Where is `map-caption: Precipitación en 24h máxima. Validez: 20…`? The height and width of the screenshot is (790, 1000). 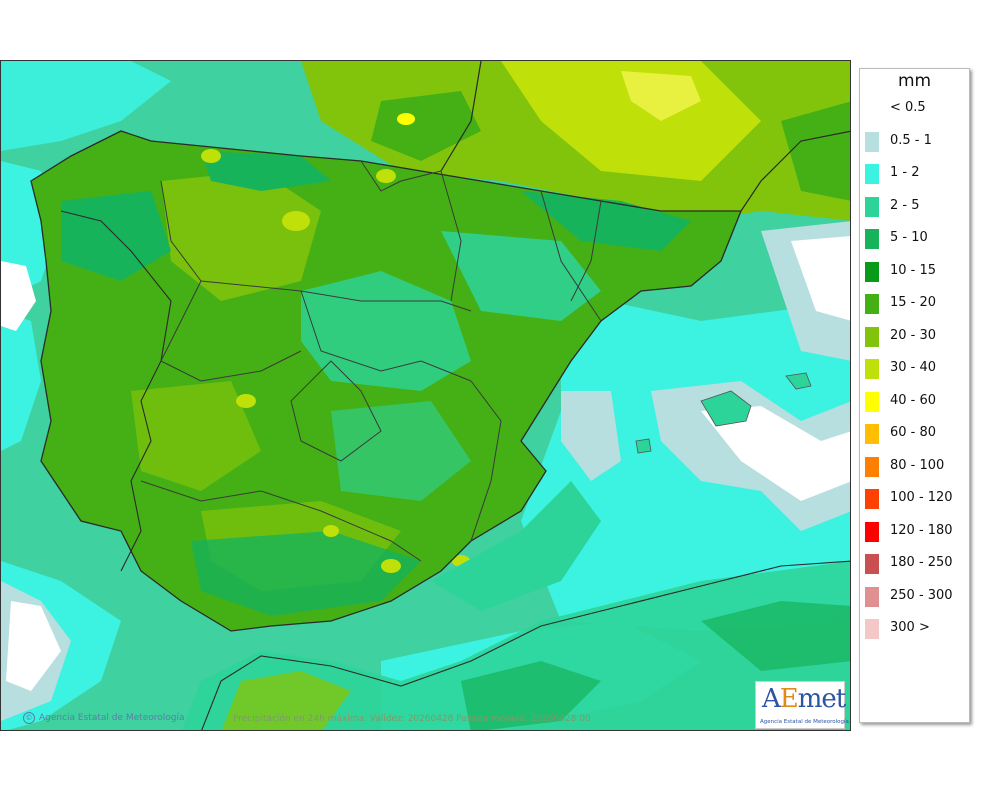 map-caption: Precipitación en 24h máxima. Validez: 20… is located at coordinates (412, 719).